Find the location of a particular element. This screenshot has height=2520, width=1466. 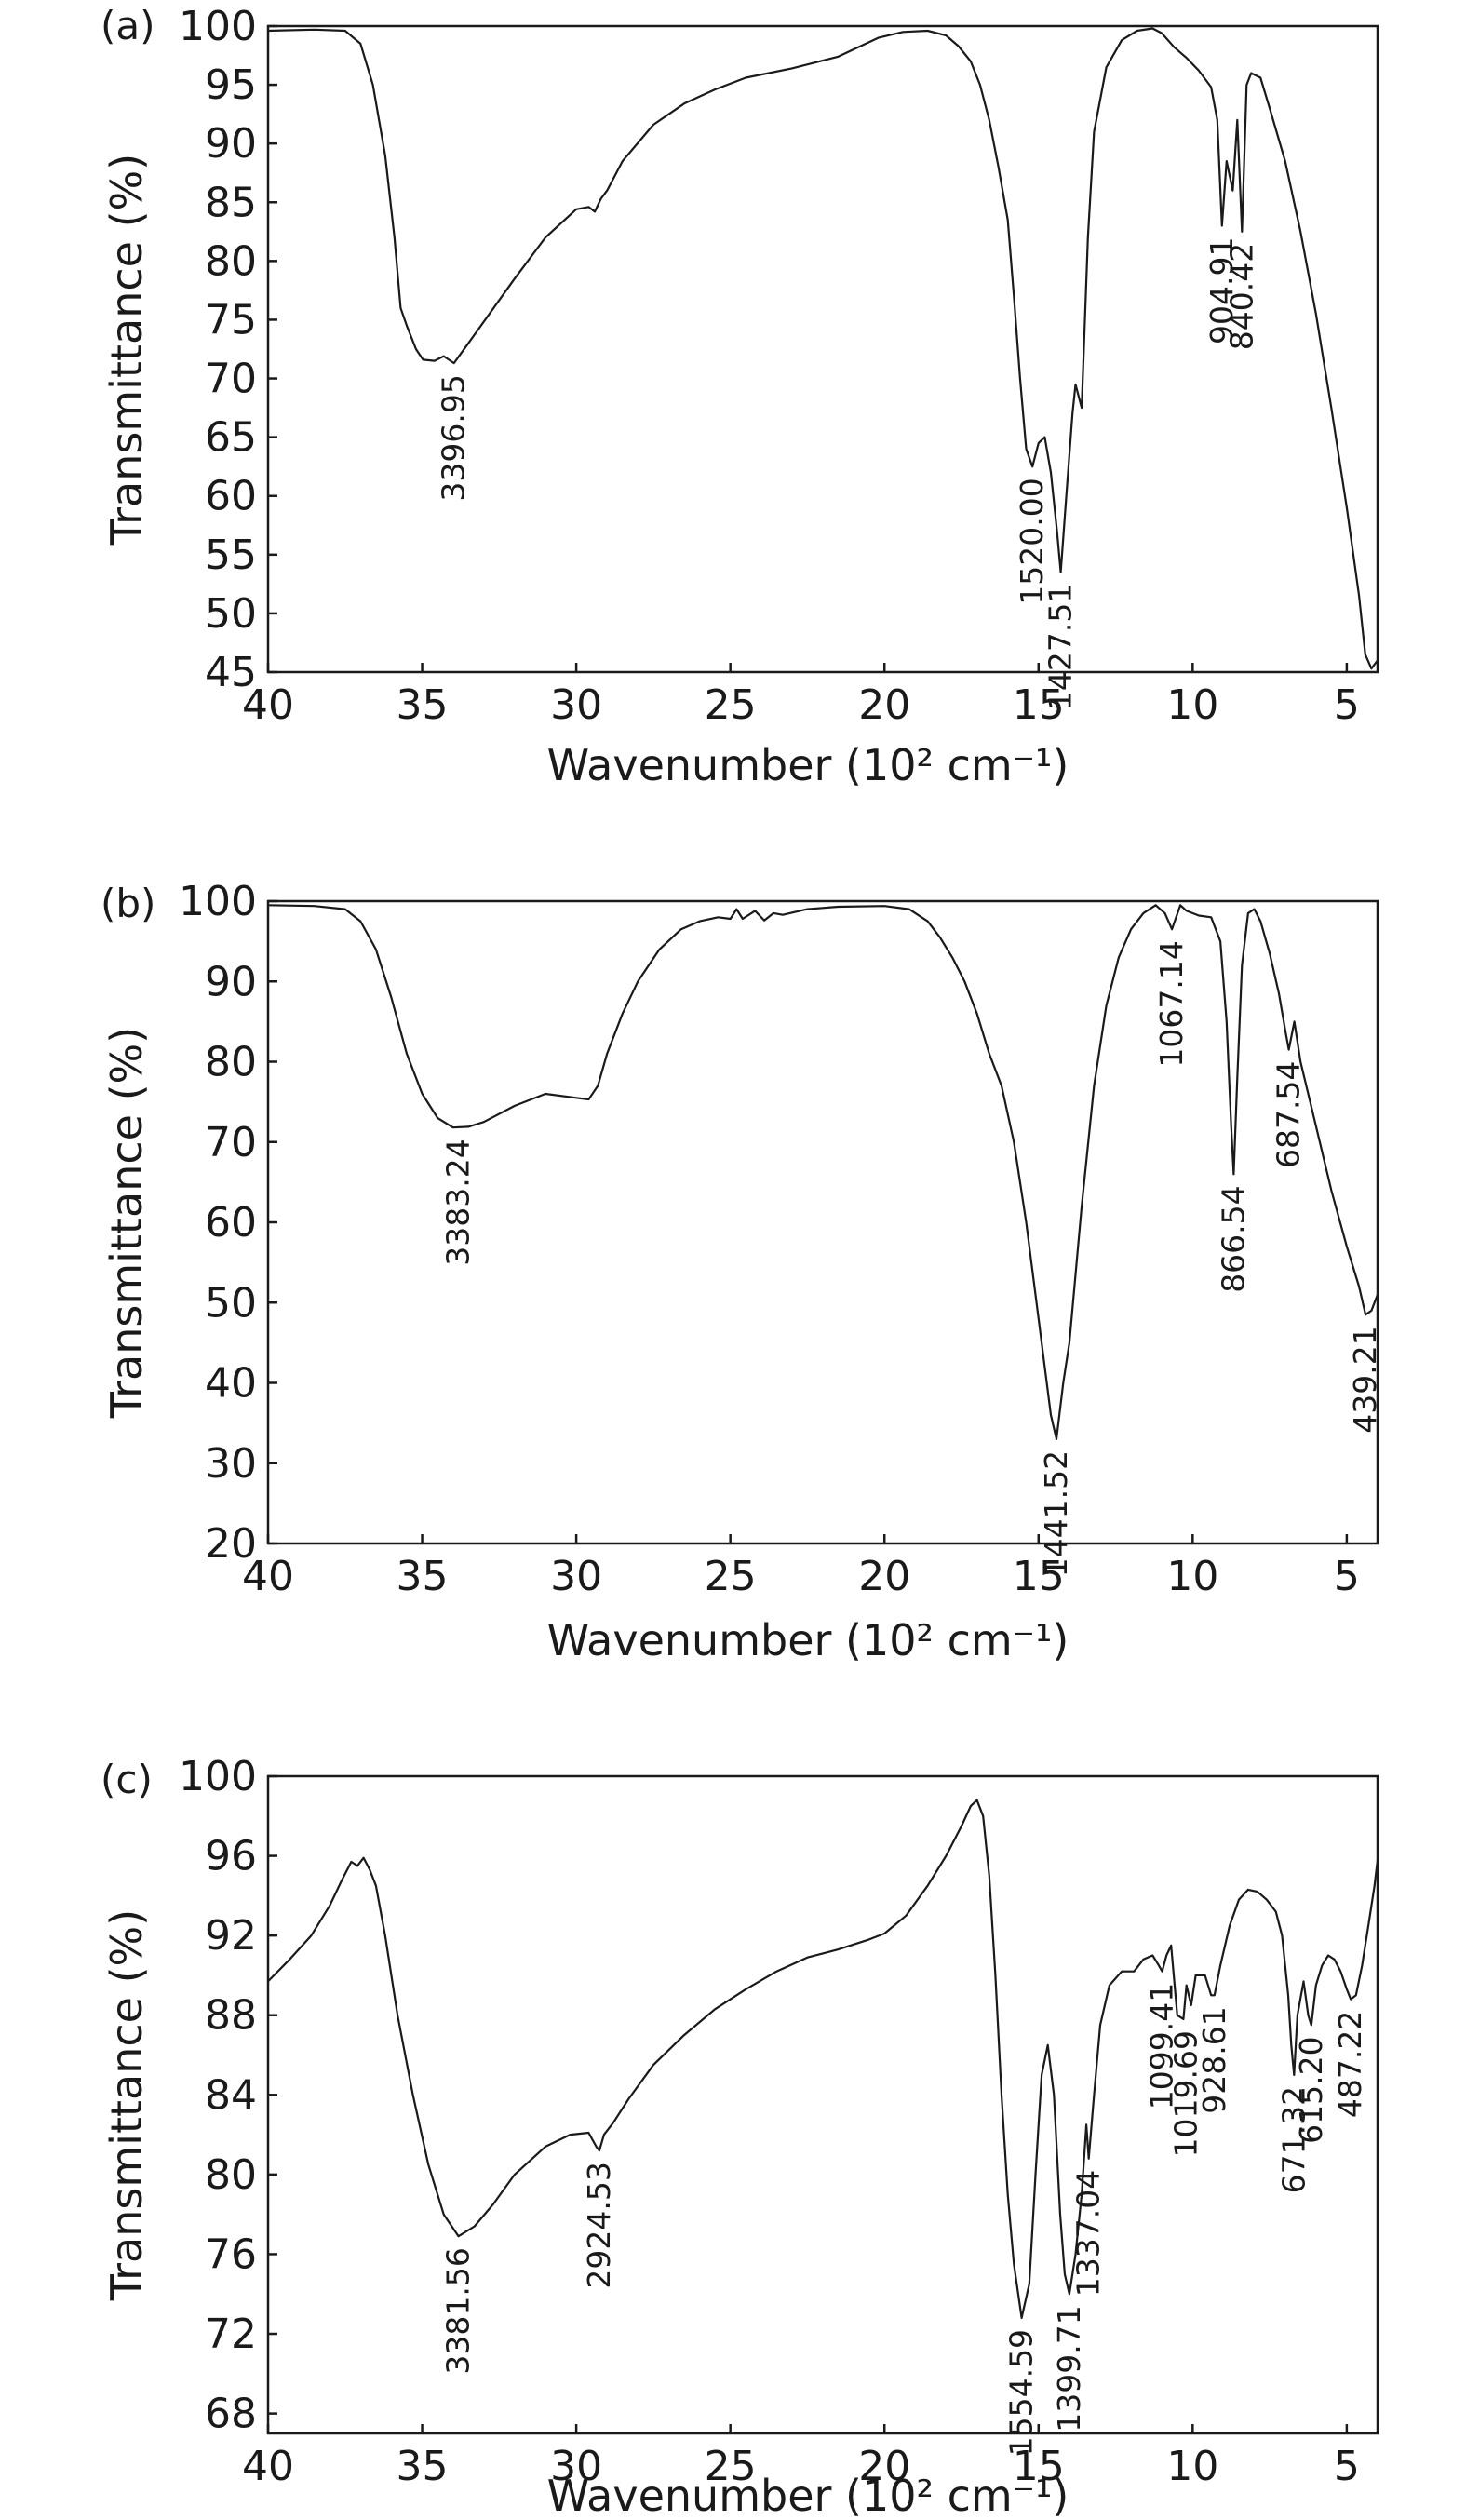

panel-c-y-tick-label: 80 is located at coordinates (231, 2175).